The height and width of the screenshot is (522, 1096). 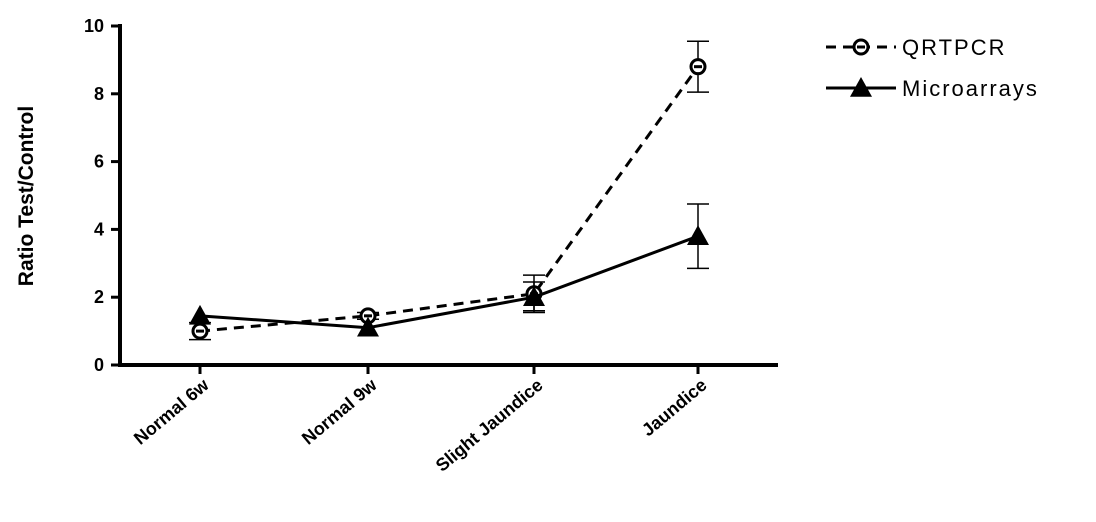 What do you see at coordinates (99, 162) in the screenshot?
I see `y-tick-label: 6` at bounding box center [99, 162].